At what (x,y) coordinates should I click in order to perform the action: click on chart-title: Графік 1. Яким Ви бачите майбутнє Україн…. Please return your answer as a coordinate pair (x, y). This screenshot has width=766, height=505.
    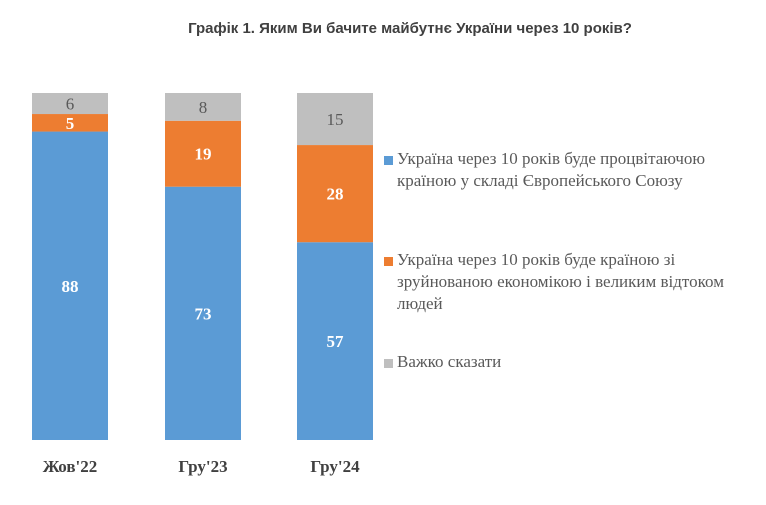
    Looking at the image, I should click on (410, 28).